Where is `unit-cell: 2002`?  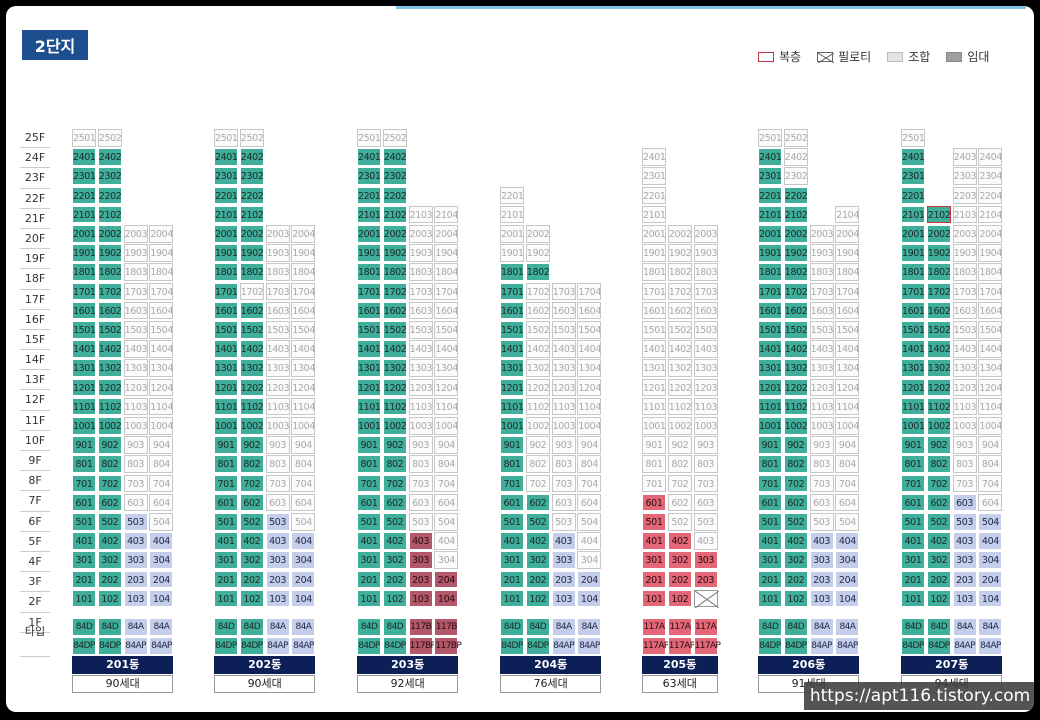 unit-cell: 2002 is located at coordinates (938, 234).